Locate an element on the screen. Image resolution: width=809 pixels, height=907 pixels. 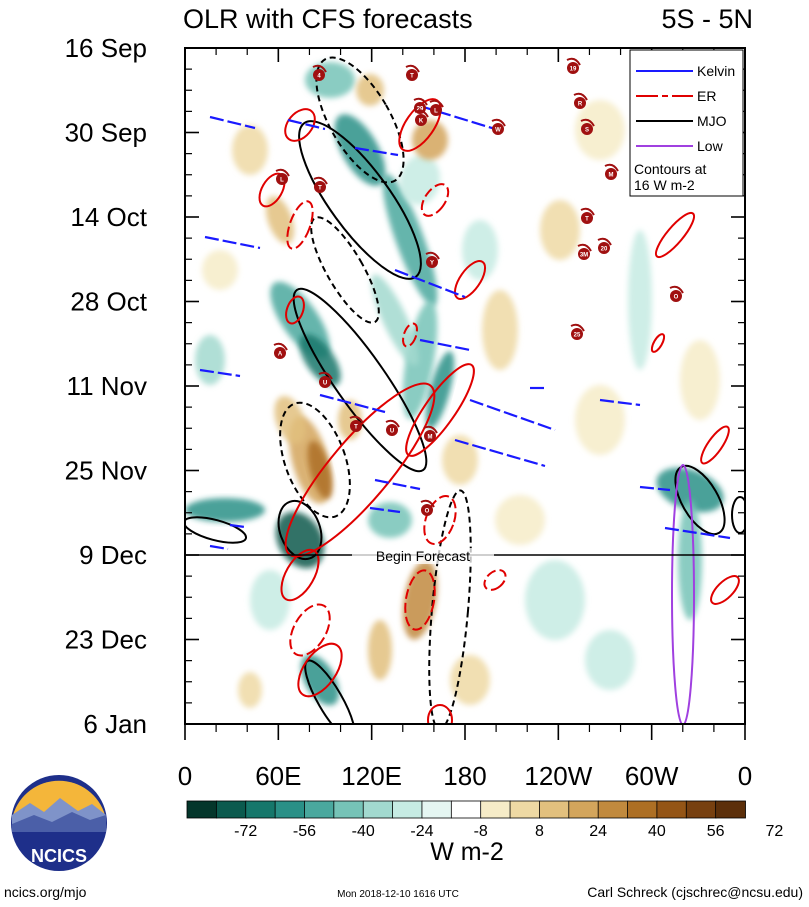
mjo-contour is located at coordinates (300, 530).